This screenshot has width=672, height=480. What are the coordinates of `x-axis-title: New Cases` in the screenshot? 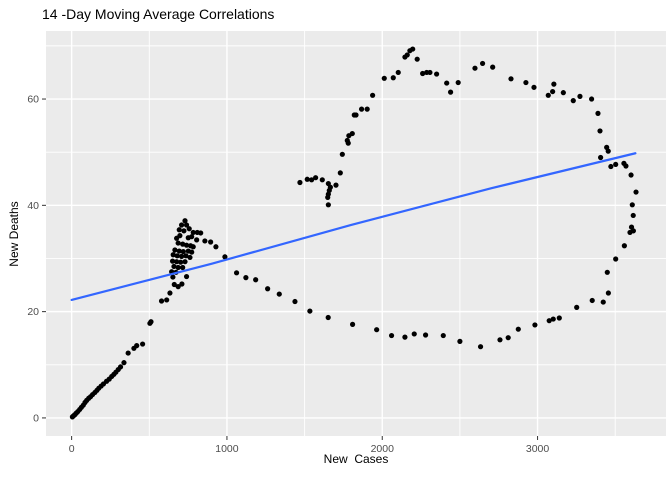 It's located at (356, 459).